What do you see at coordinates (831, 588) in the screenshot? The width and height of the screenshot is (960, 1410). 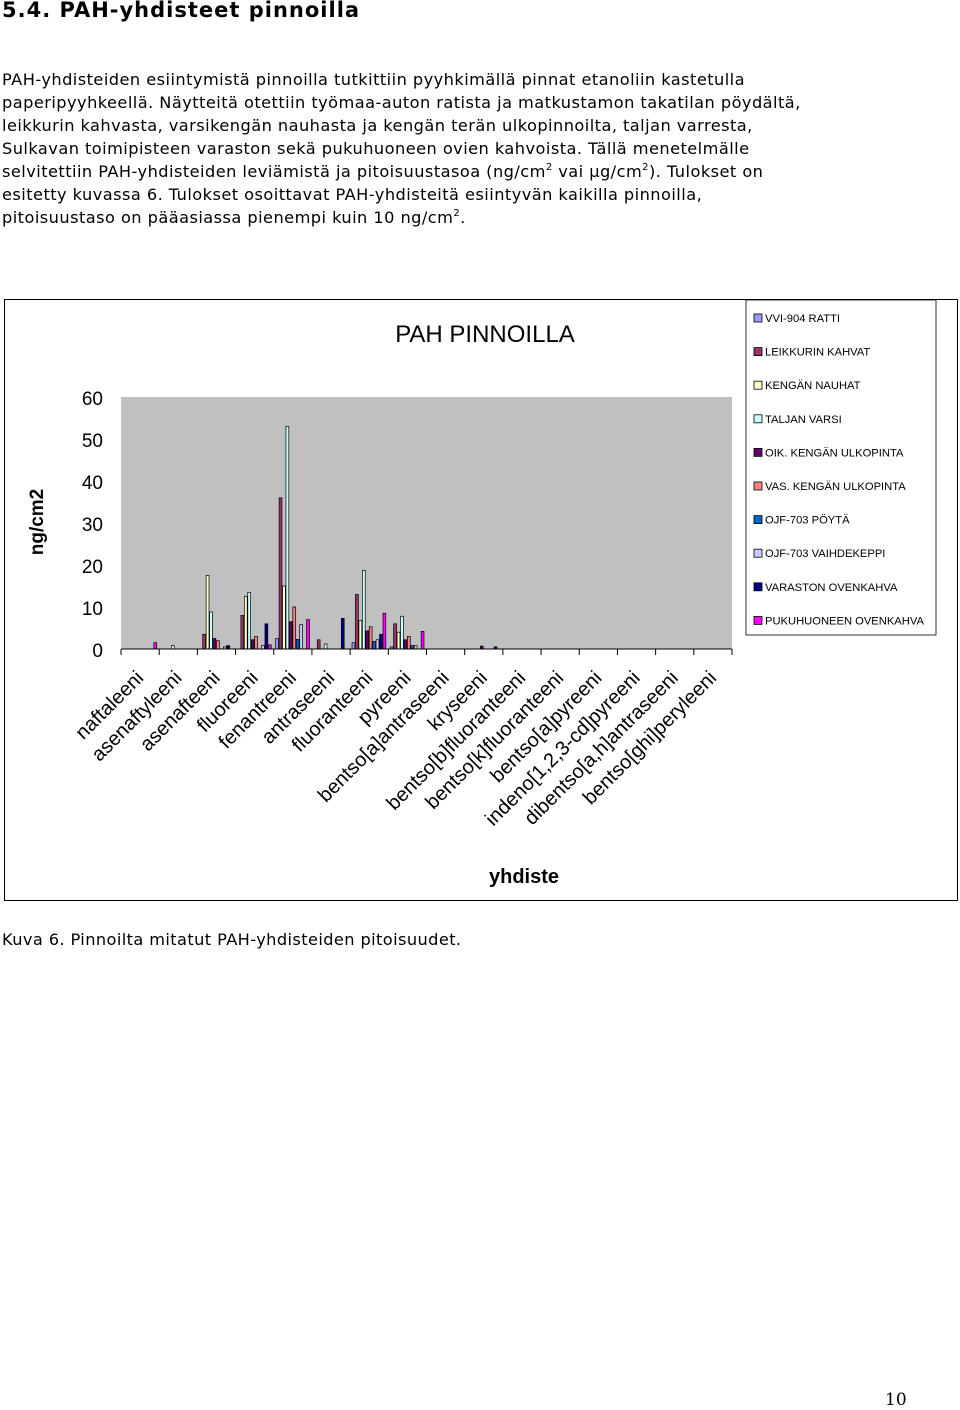 I see `legend-label: VARASTON OVENKAHVA` at bounding box center [831, 588].